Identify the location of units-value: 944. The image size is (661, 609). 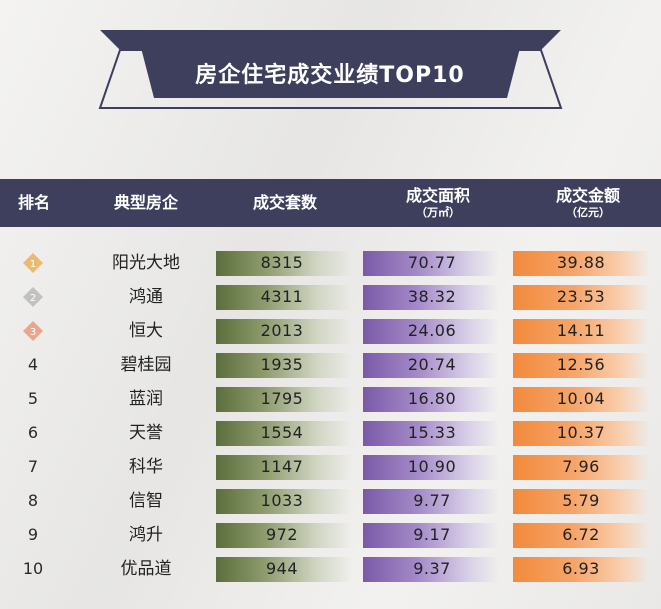
(282, 568).